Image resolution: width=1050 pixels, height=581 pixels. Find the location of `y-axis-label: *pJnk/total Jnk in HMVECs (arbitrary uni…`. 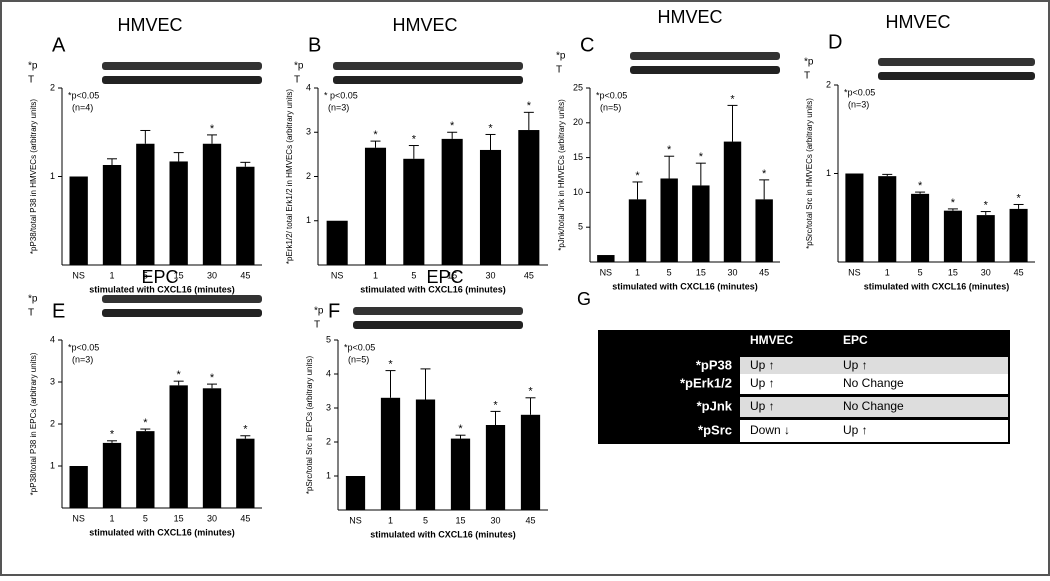

y-axis-label: *pJnk/total Jnk in HMVECs (arbitrary uni… is located at coordinates (561, 175).